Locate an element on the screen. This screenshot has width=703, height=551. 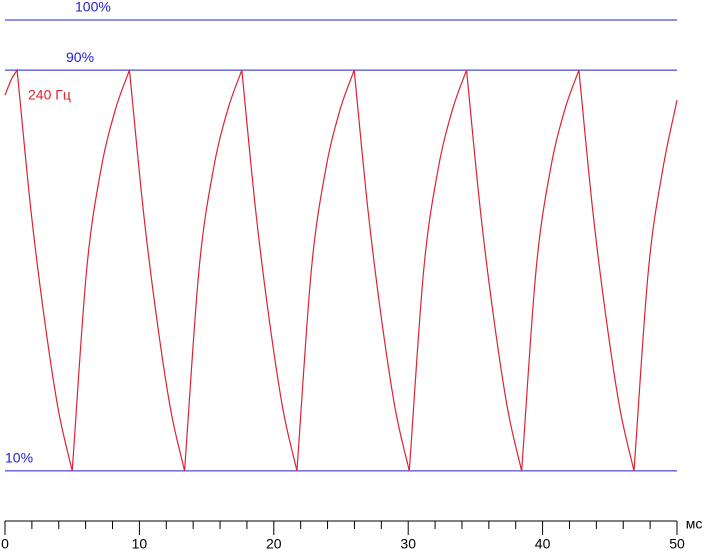
x-tick-label: 10 is located at coordinates (140, 543).